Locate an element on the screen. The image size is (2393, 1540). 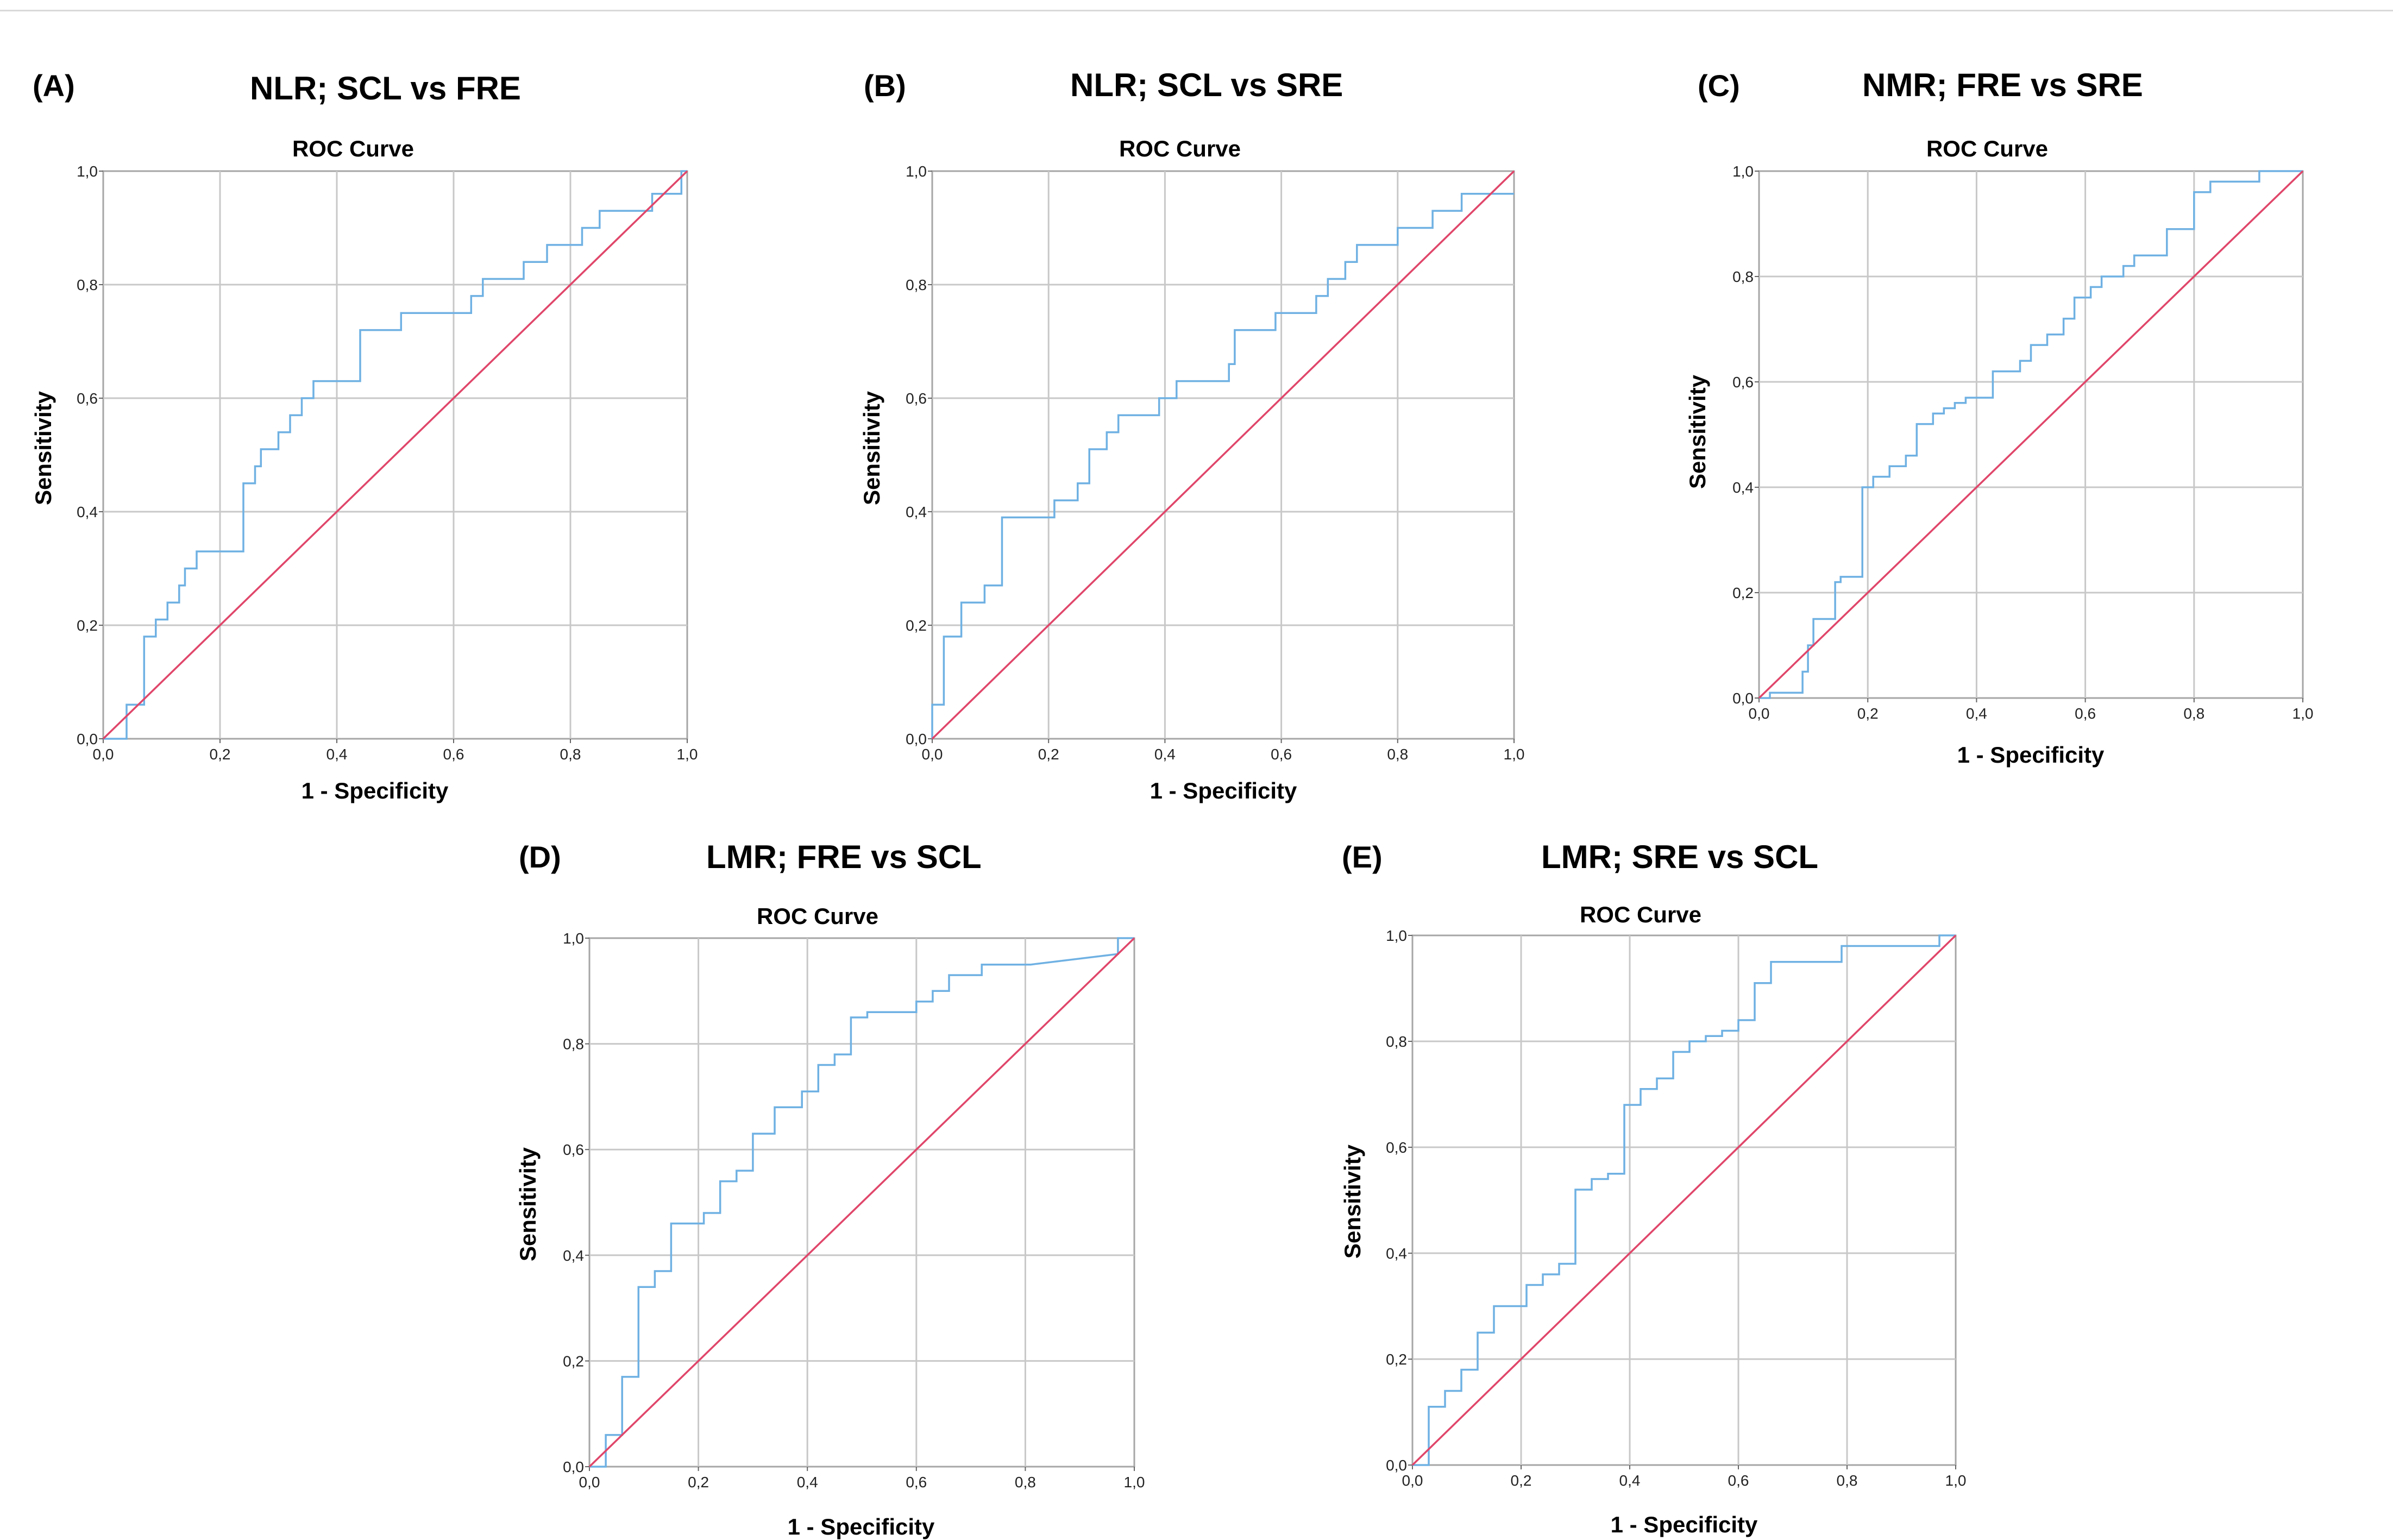
y-axis-label-c: Sensitivity is located at coordinates (1697, 431).